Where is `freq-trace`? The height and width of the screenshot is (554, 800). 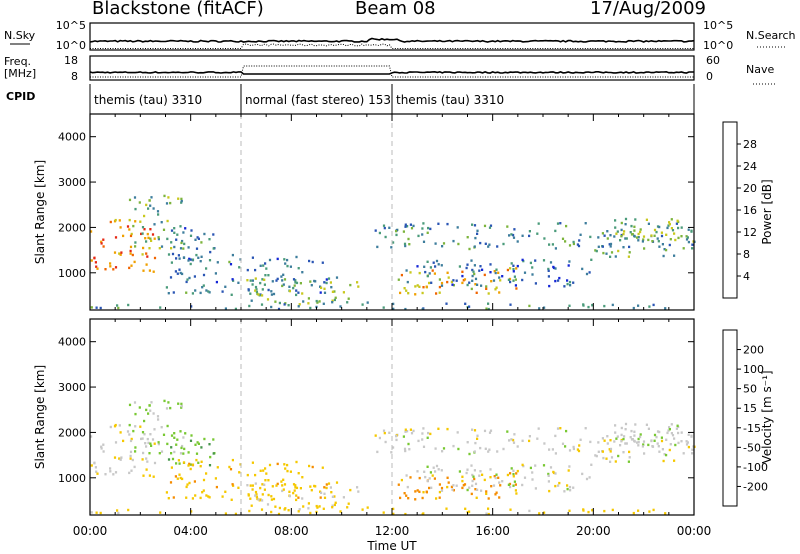 freq-trace is located at coordinates (391, 72).